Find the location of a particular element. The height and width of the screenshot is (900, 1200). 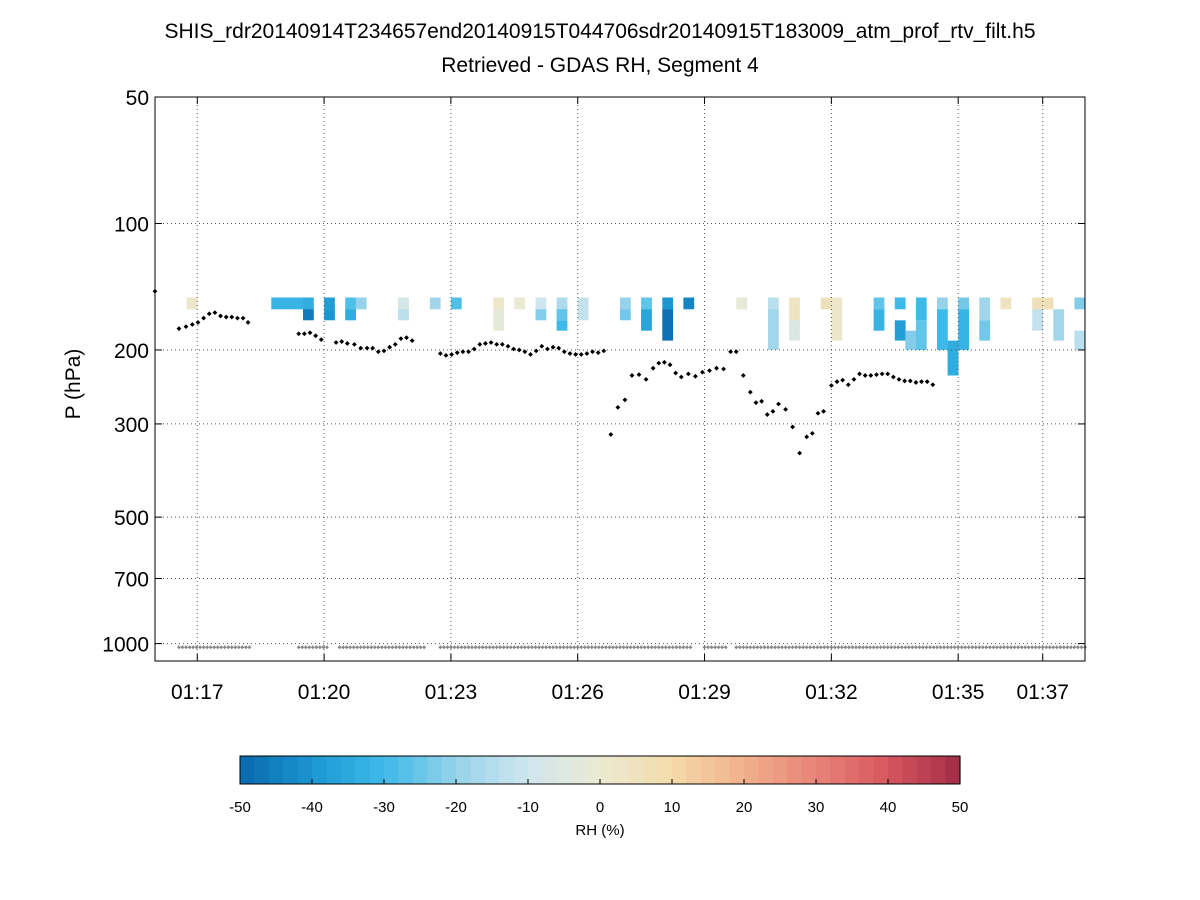

y-tick-label: 500 is located at coordinates (131, 518).